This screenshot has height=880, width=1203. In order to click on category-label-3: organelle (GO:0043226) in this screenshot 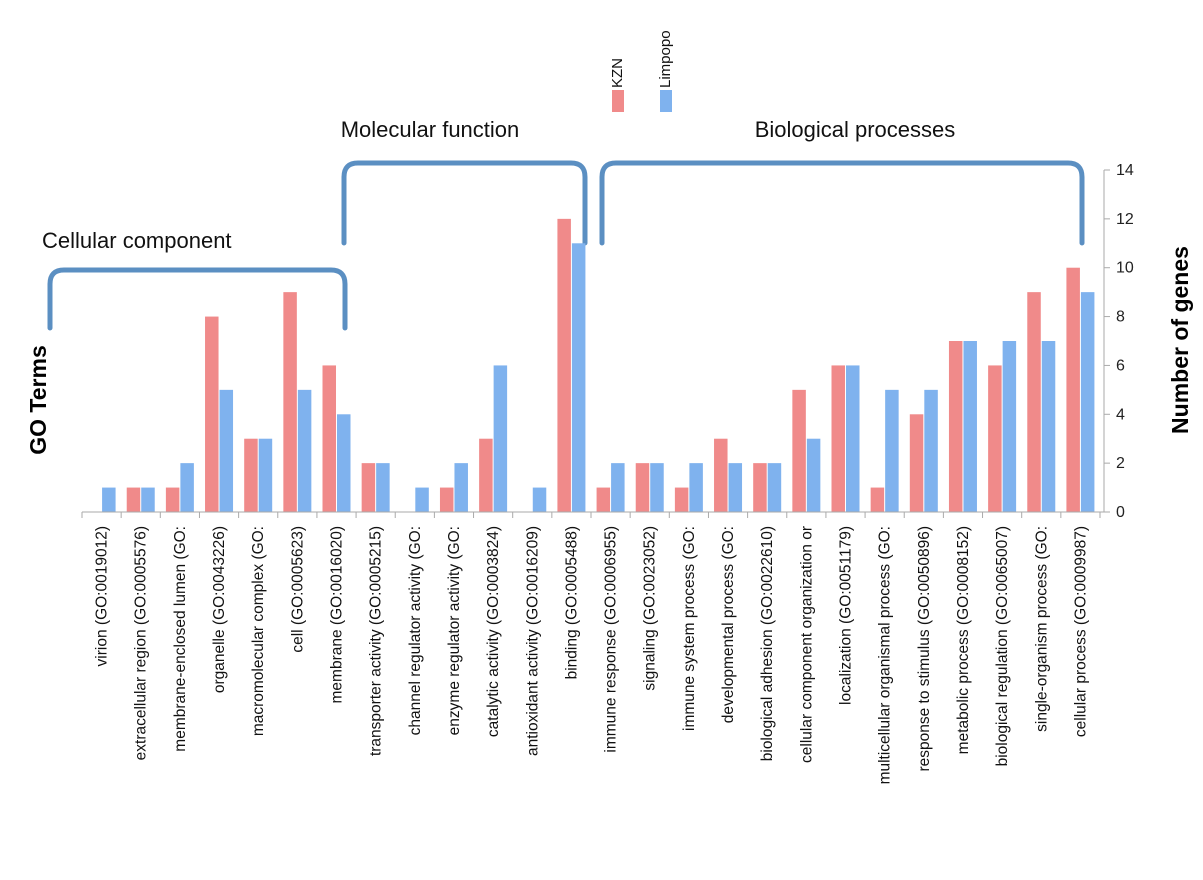, I will do `click(219, 609)`.